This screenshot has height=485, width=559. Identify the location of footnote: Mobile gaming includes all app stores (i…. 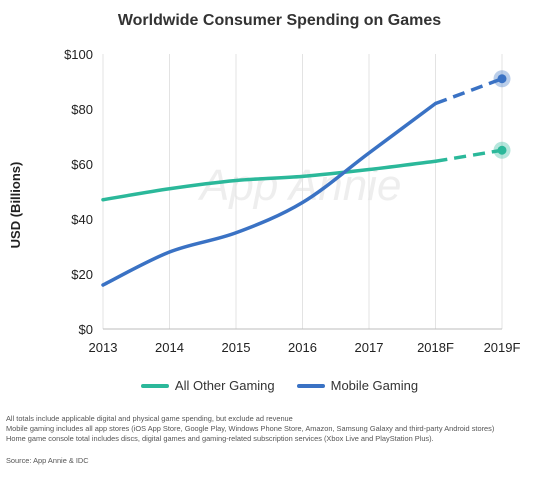
(250, 428).